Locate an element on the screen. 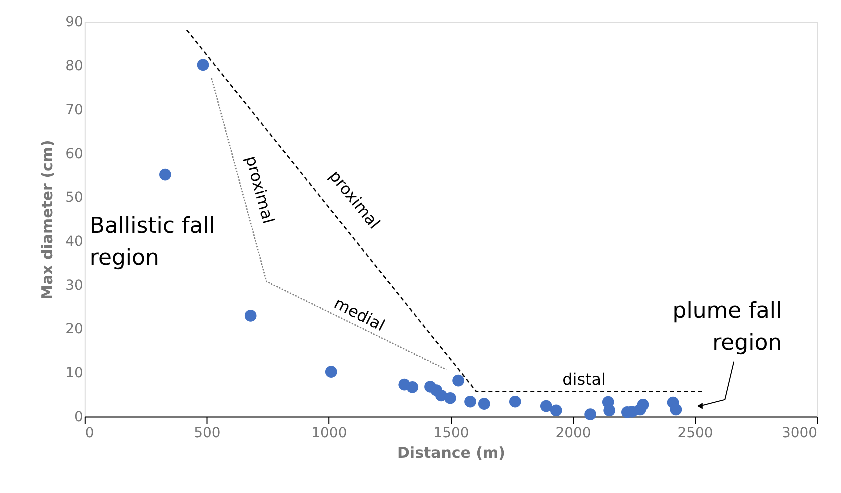 Image resolution: width=841 pixels, height=493 pixels. x-tick-label: 0 is located at coordinates (89, 433).